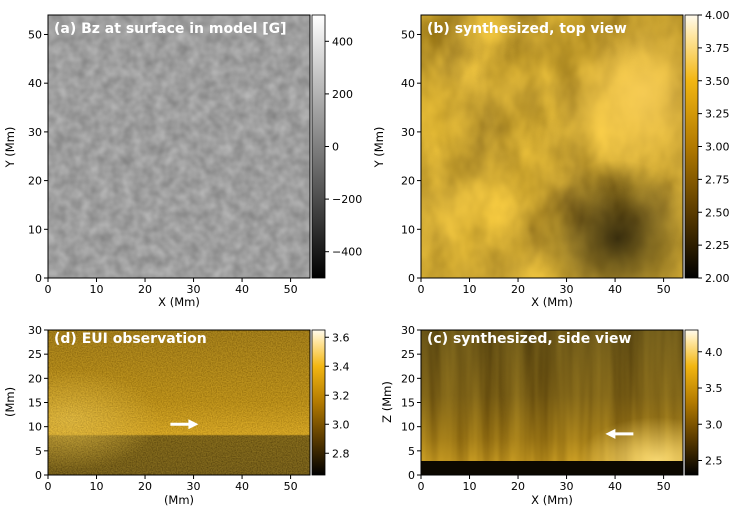 The width and height of the screenshot is (744, 519). What do you see at coordinates (470, 486) in the screenshot?
I see `panel-c-xtick-label: 10` at bounding box center [470, 486].